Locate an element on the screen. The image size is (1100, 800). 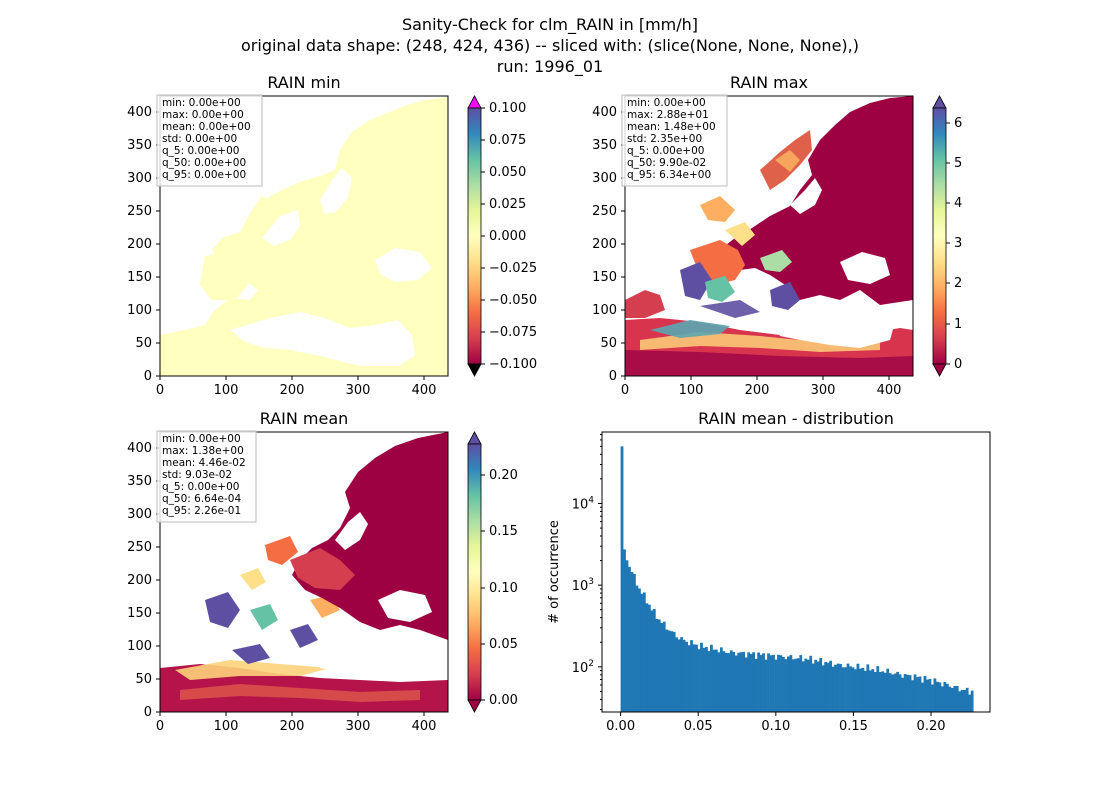
colorbar-tick-label: −0.100 is located at coordinates (513, 364).